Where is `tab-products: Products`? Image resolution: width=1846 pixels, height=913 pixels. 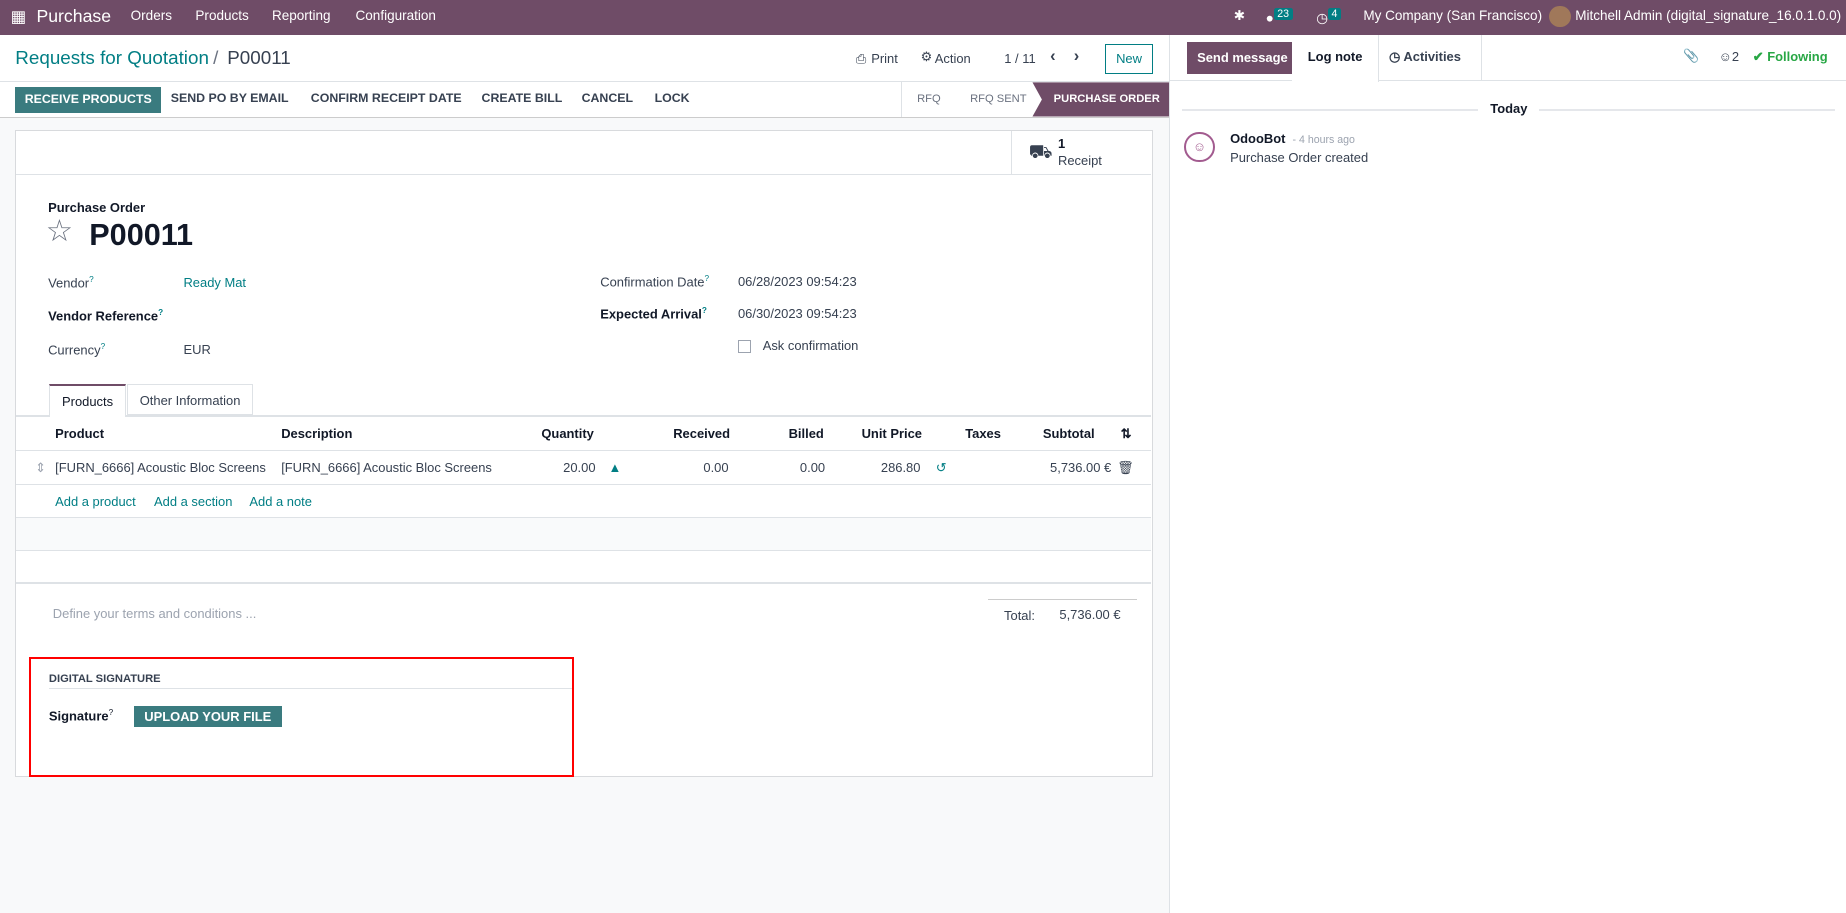
tab-products: Products is located at coordinates (87, 400).